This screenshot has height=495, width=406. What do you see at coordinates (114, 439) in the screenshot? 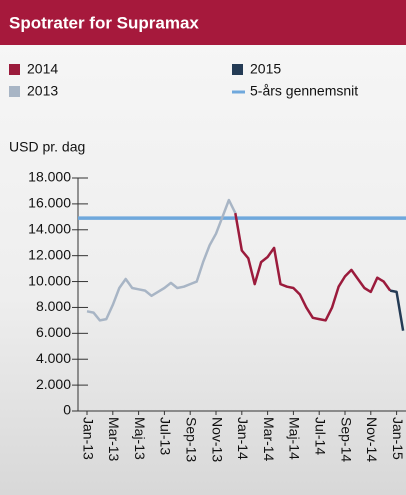
I see `x-tick-label: Mar-13` at bounding box center [114, 439].